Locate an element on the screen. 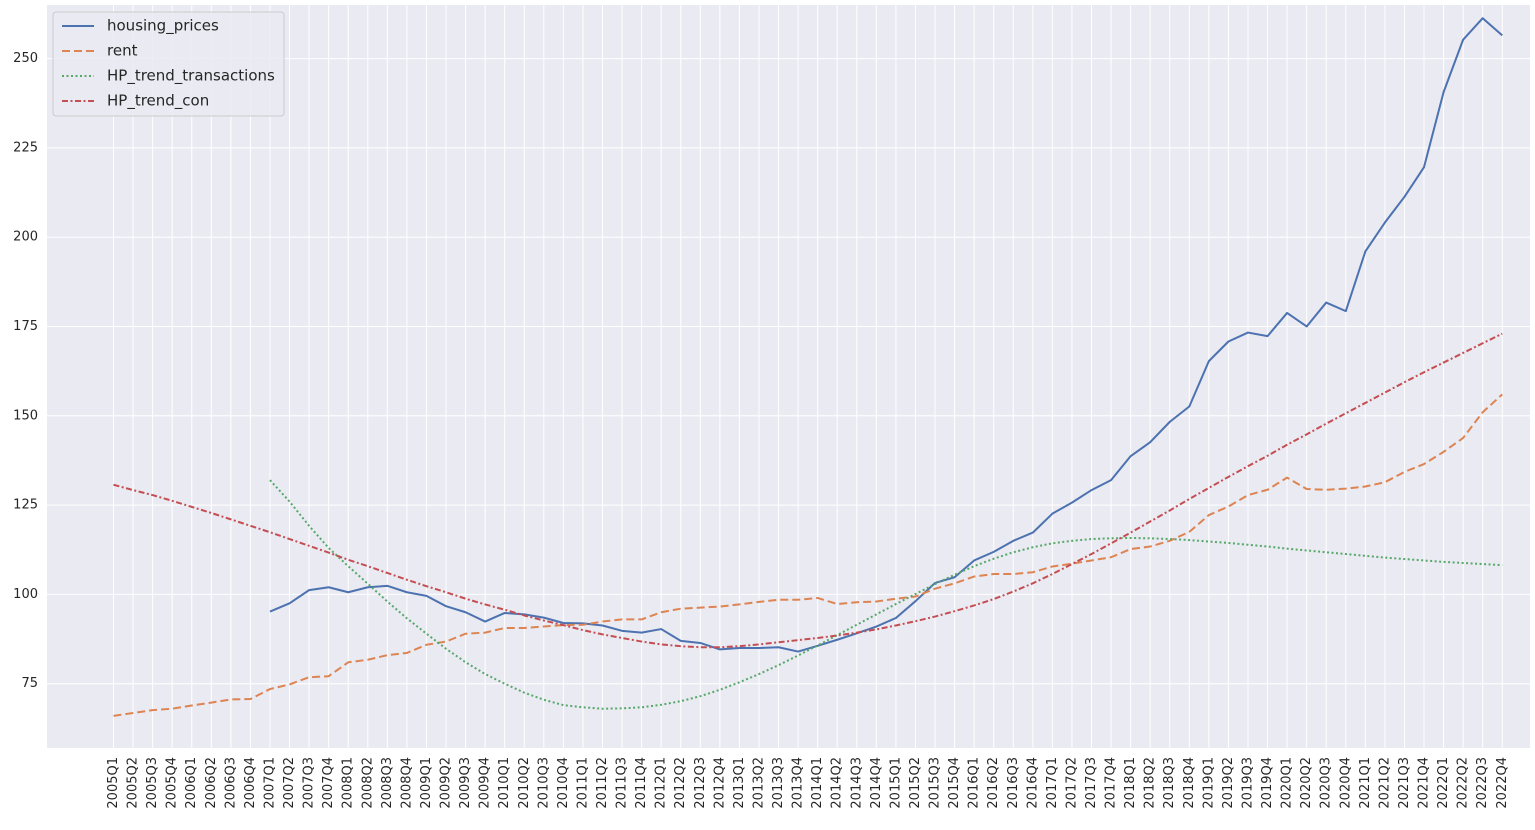 This screenshot has height=830, width=1535. x-tick-label: 2016Q1 is located at coordinates (974, 783).